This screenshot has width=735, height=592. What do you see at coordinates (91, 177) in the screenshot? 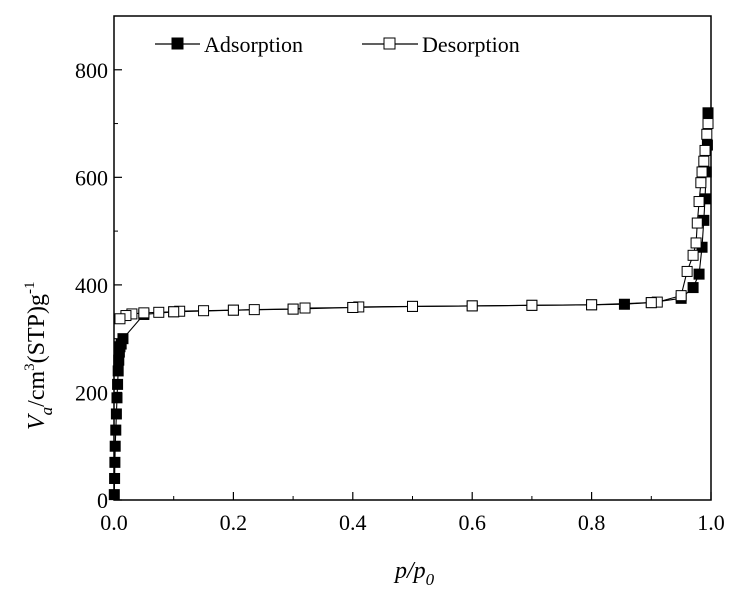
I see `y-tick-label: 600` at bounding box center [91, 177].